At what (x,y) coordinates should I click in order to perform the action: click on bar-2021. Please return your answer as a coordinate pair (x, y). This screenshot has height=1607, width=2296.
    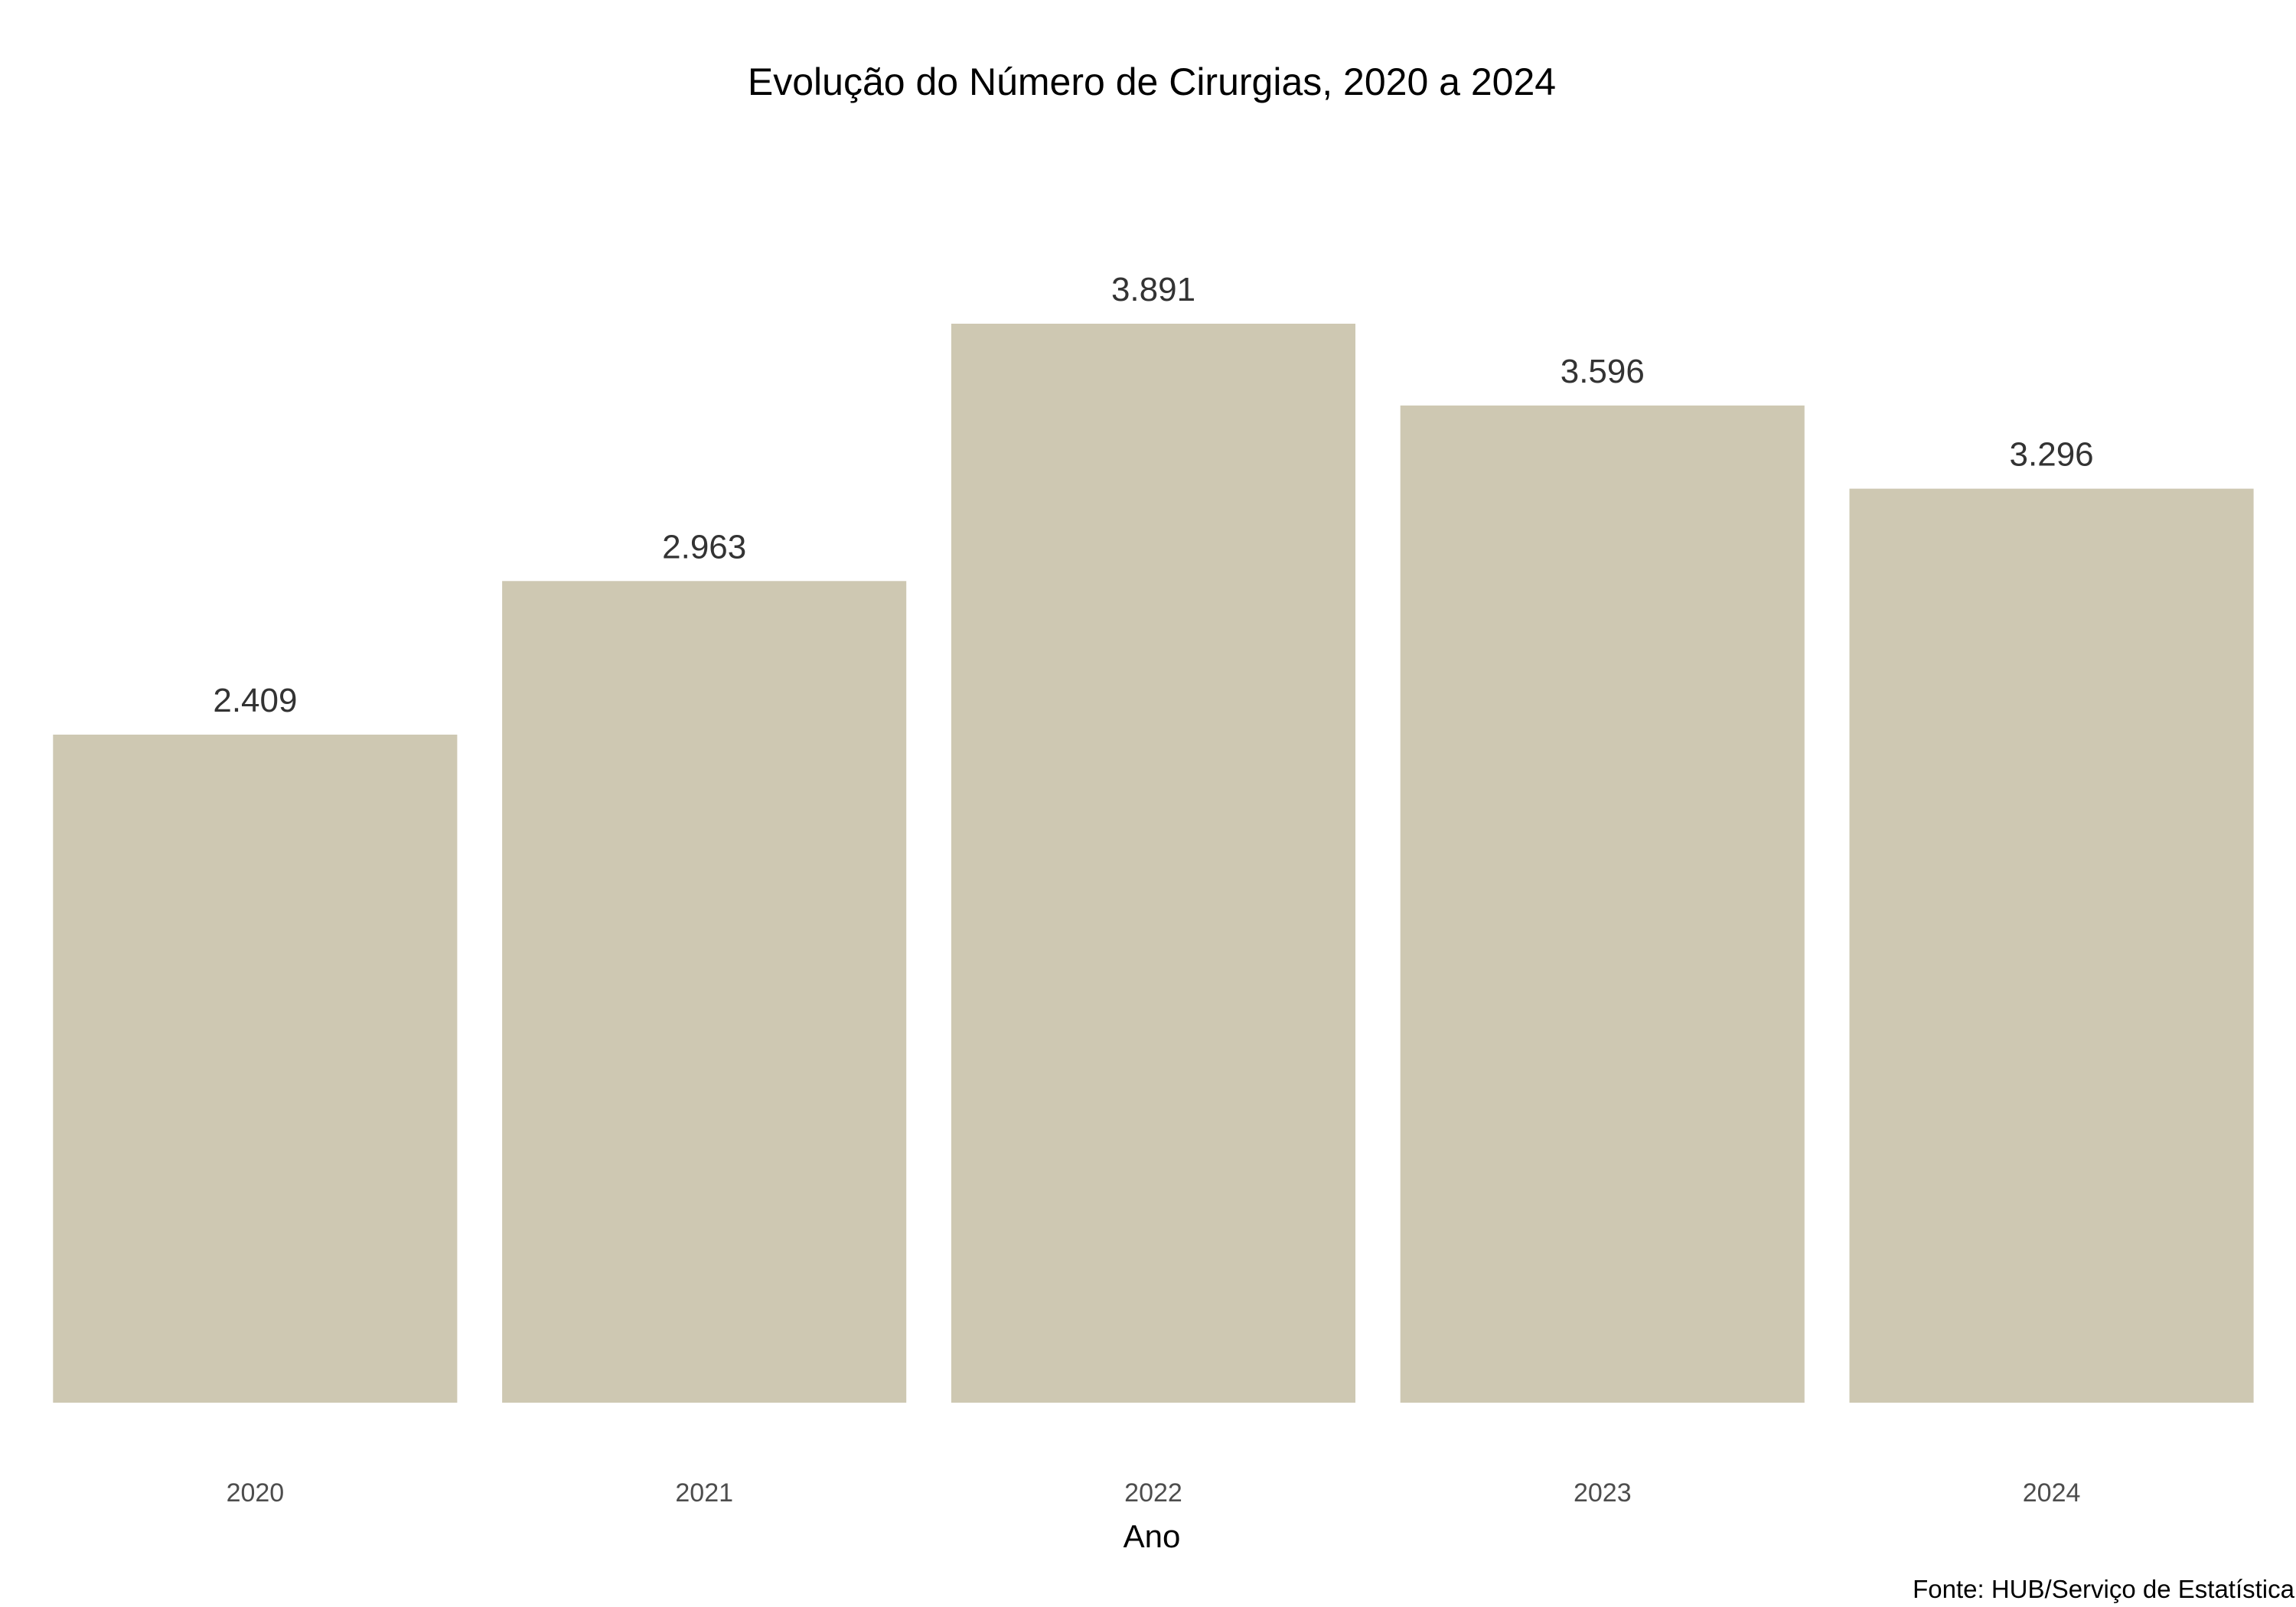
    Looking at the image, I should click on (704, 992).